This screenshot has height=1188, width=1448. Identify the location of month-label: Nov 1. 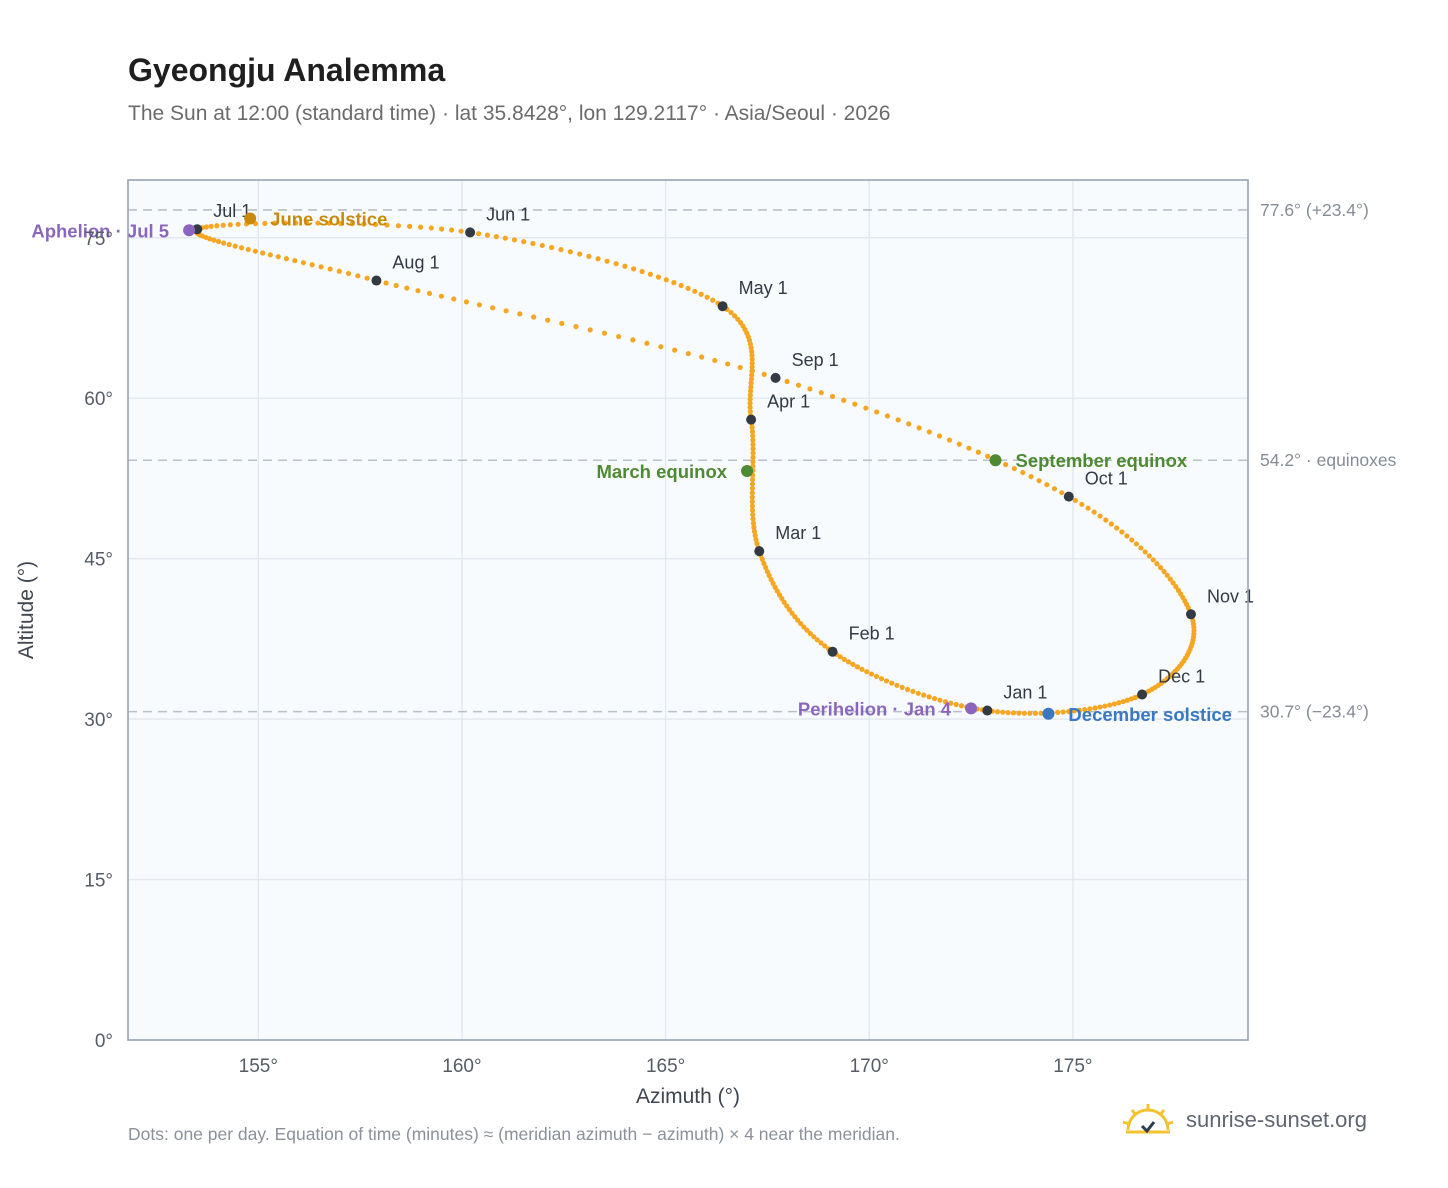
(1230, 596).